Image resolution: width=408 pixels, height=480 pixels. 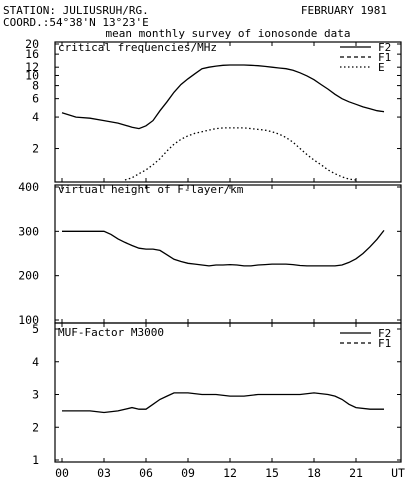 What do you see at coordinates (62, 473) in the screenshot?
I see `x-tick-label: 00` at bounding box center [62, 473].